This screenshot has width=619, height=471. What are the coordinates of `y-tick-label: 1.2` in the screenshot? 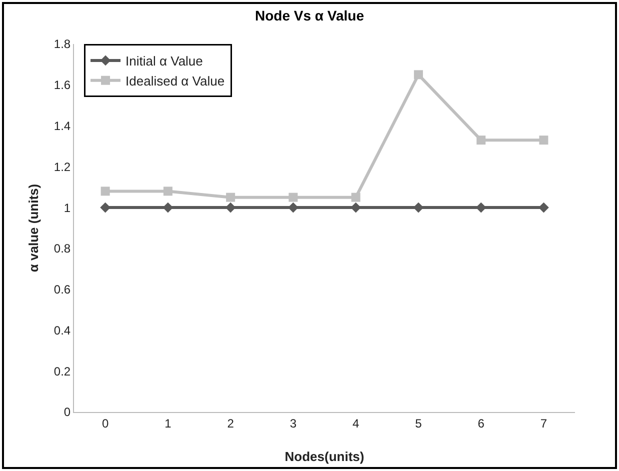 It's located at (62, 167).